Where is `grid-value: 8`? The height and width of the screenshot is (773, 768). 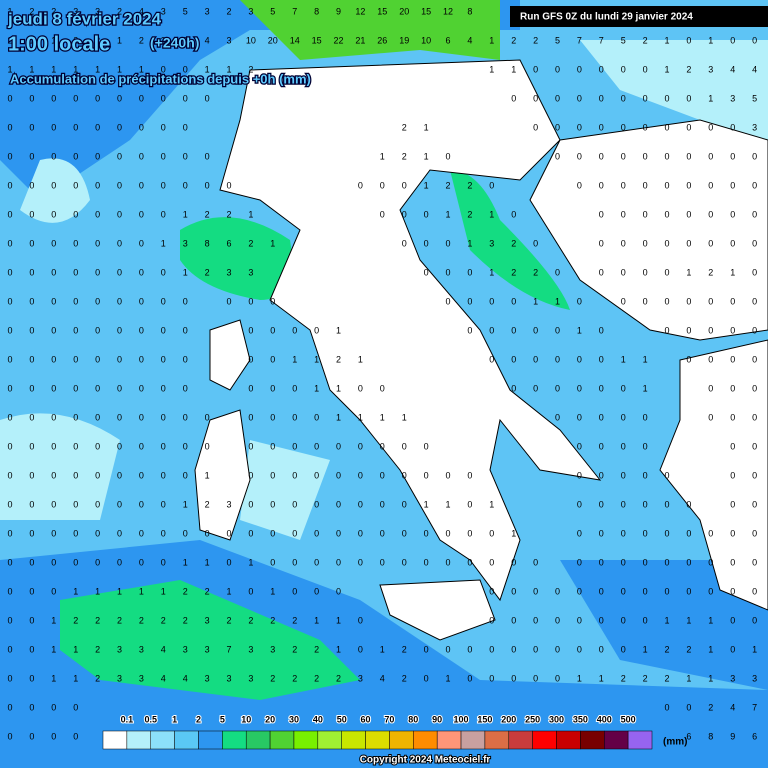 grid-value: 8 is located at coordinates (469, 11).